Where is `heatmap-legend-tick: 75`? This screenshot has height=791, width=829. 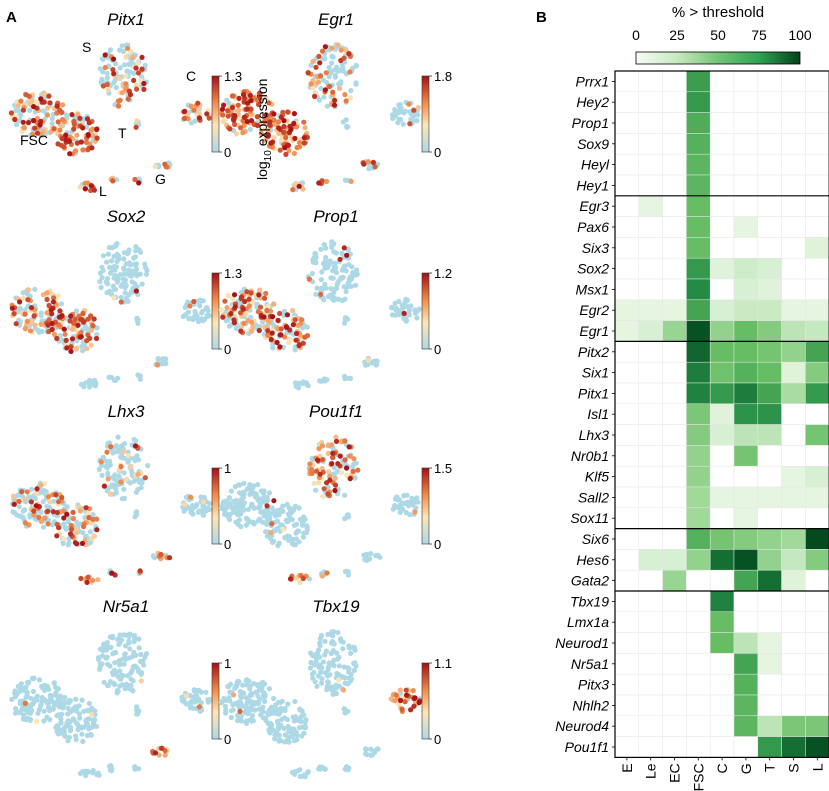
heatmap-legend-tick: 75 is located at coordinates (759, 35).